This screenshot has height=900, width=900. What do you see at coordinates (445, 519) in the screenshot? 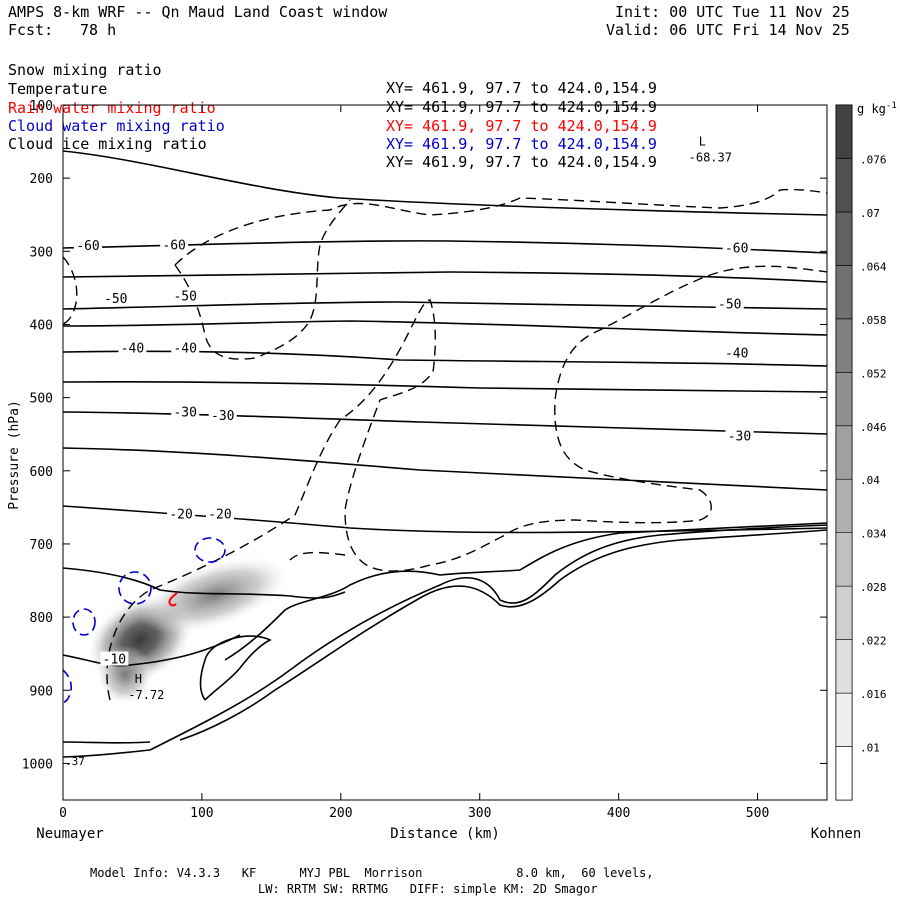
I see `isotherm--20` at bounding box center [445, 519].